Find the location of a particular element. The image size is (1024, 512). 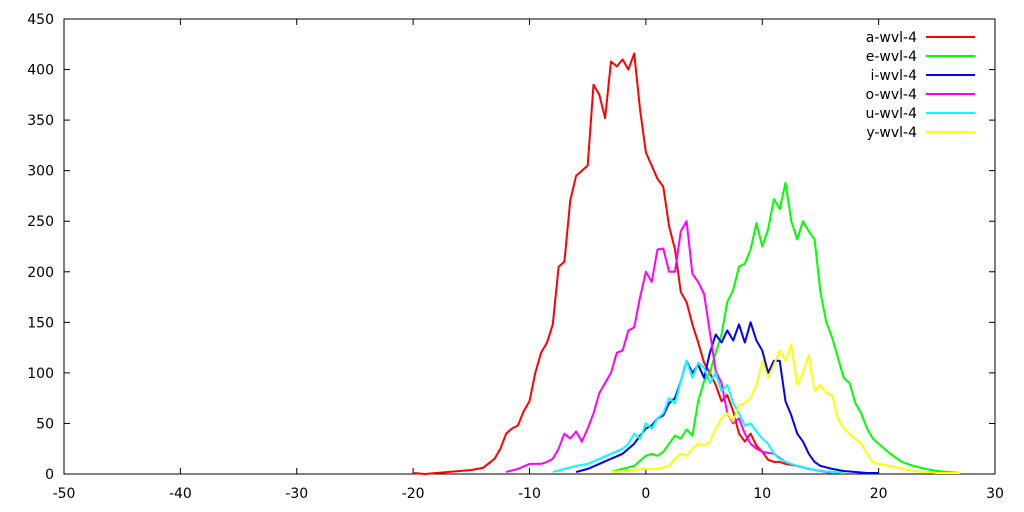

legend-label: a-wvl-4 is located at coordinates (891, 38).